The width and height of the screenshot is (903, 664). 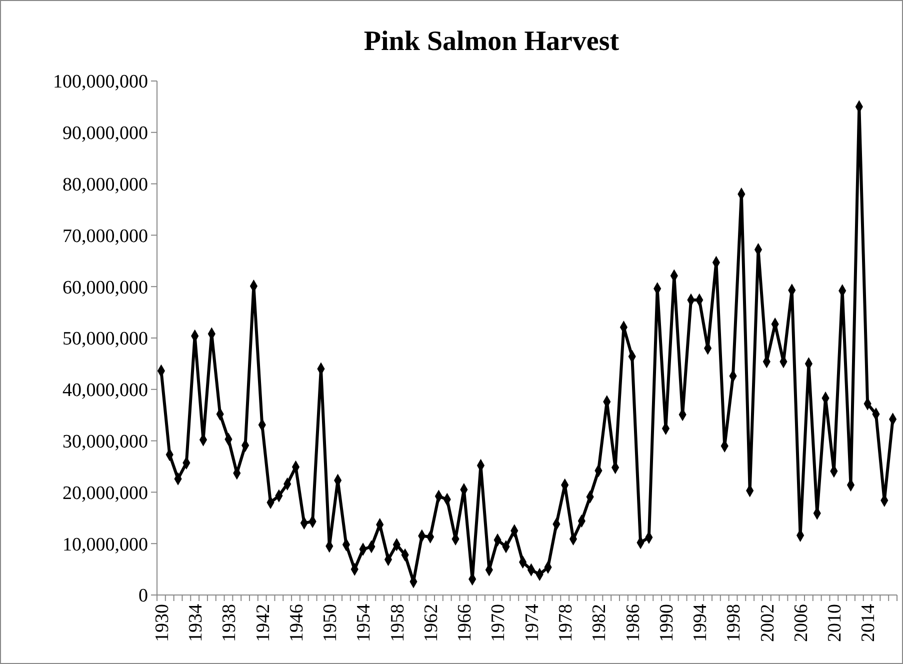 I want to click on y-tick-label: 70,000,000, so click(x=105, y=236).